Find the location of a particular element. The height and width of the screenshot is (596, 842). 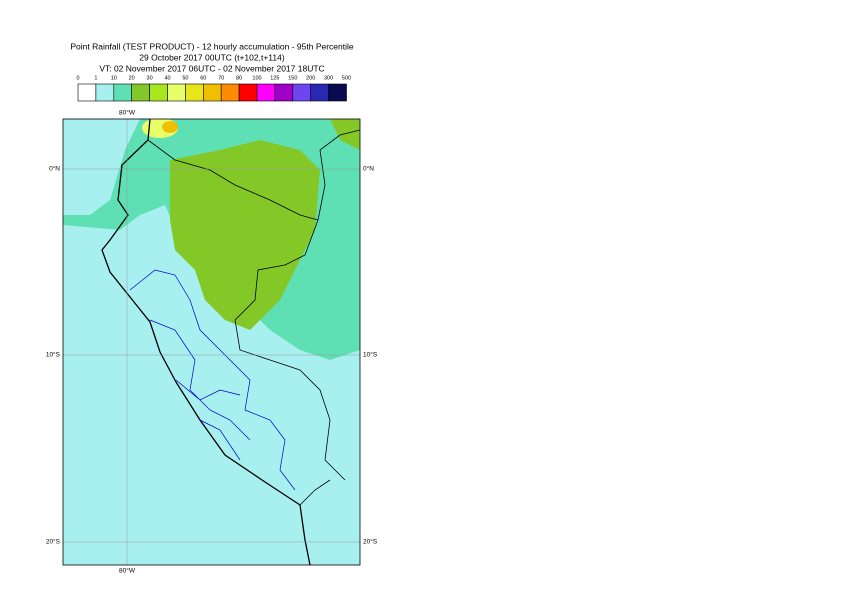

legend-label: 1 is located at coordinates (95, 78).